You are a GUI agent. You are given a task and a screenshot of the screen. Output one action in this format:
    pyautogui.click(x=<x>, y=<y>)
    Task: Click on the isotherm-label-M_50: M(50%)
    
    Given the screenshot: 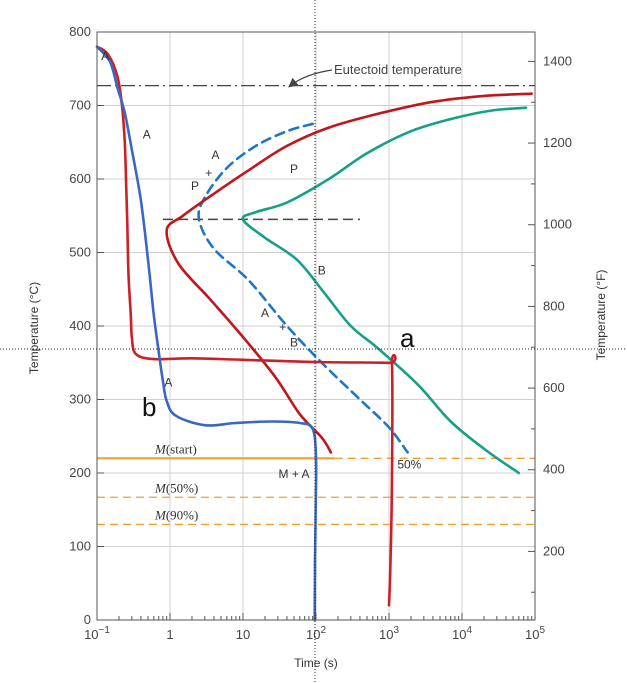 What is the action you would take?
    pyautogui.click(x=176, y=487)
    